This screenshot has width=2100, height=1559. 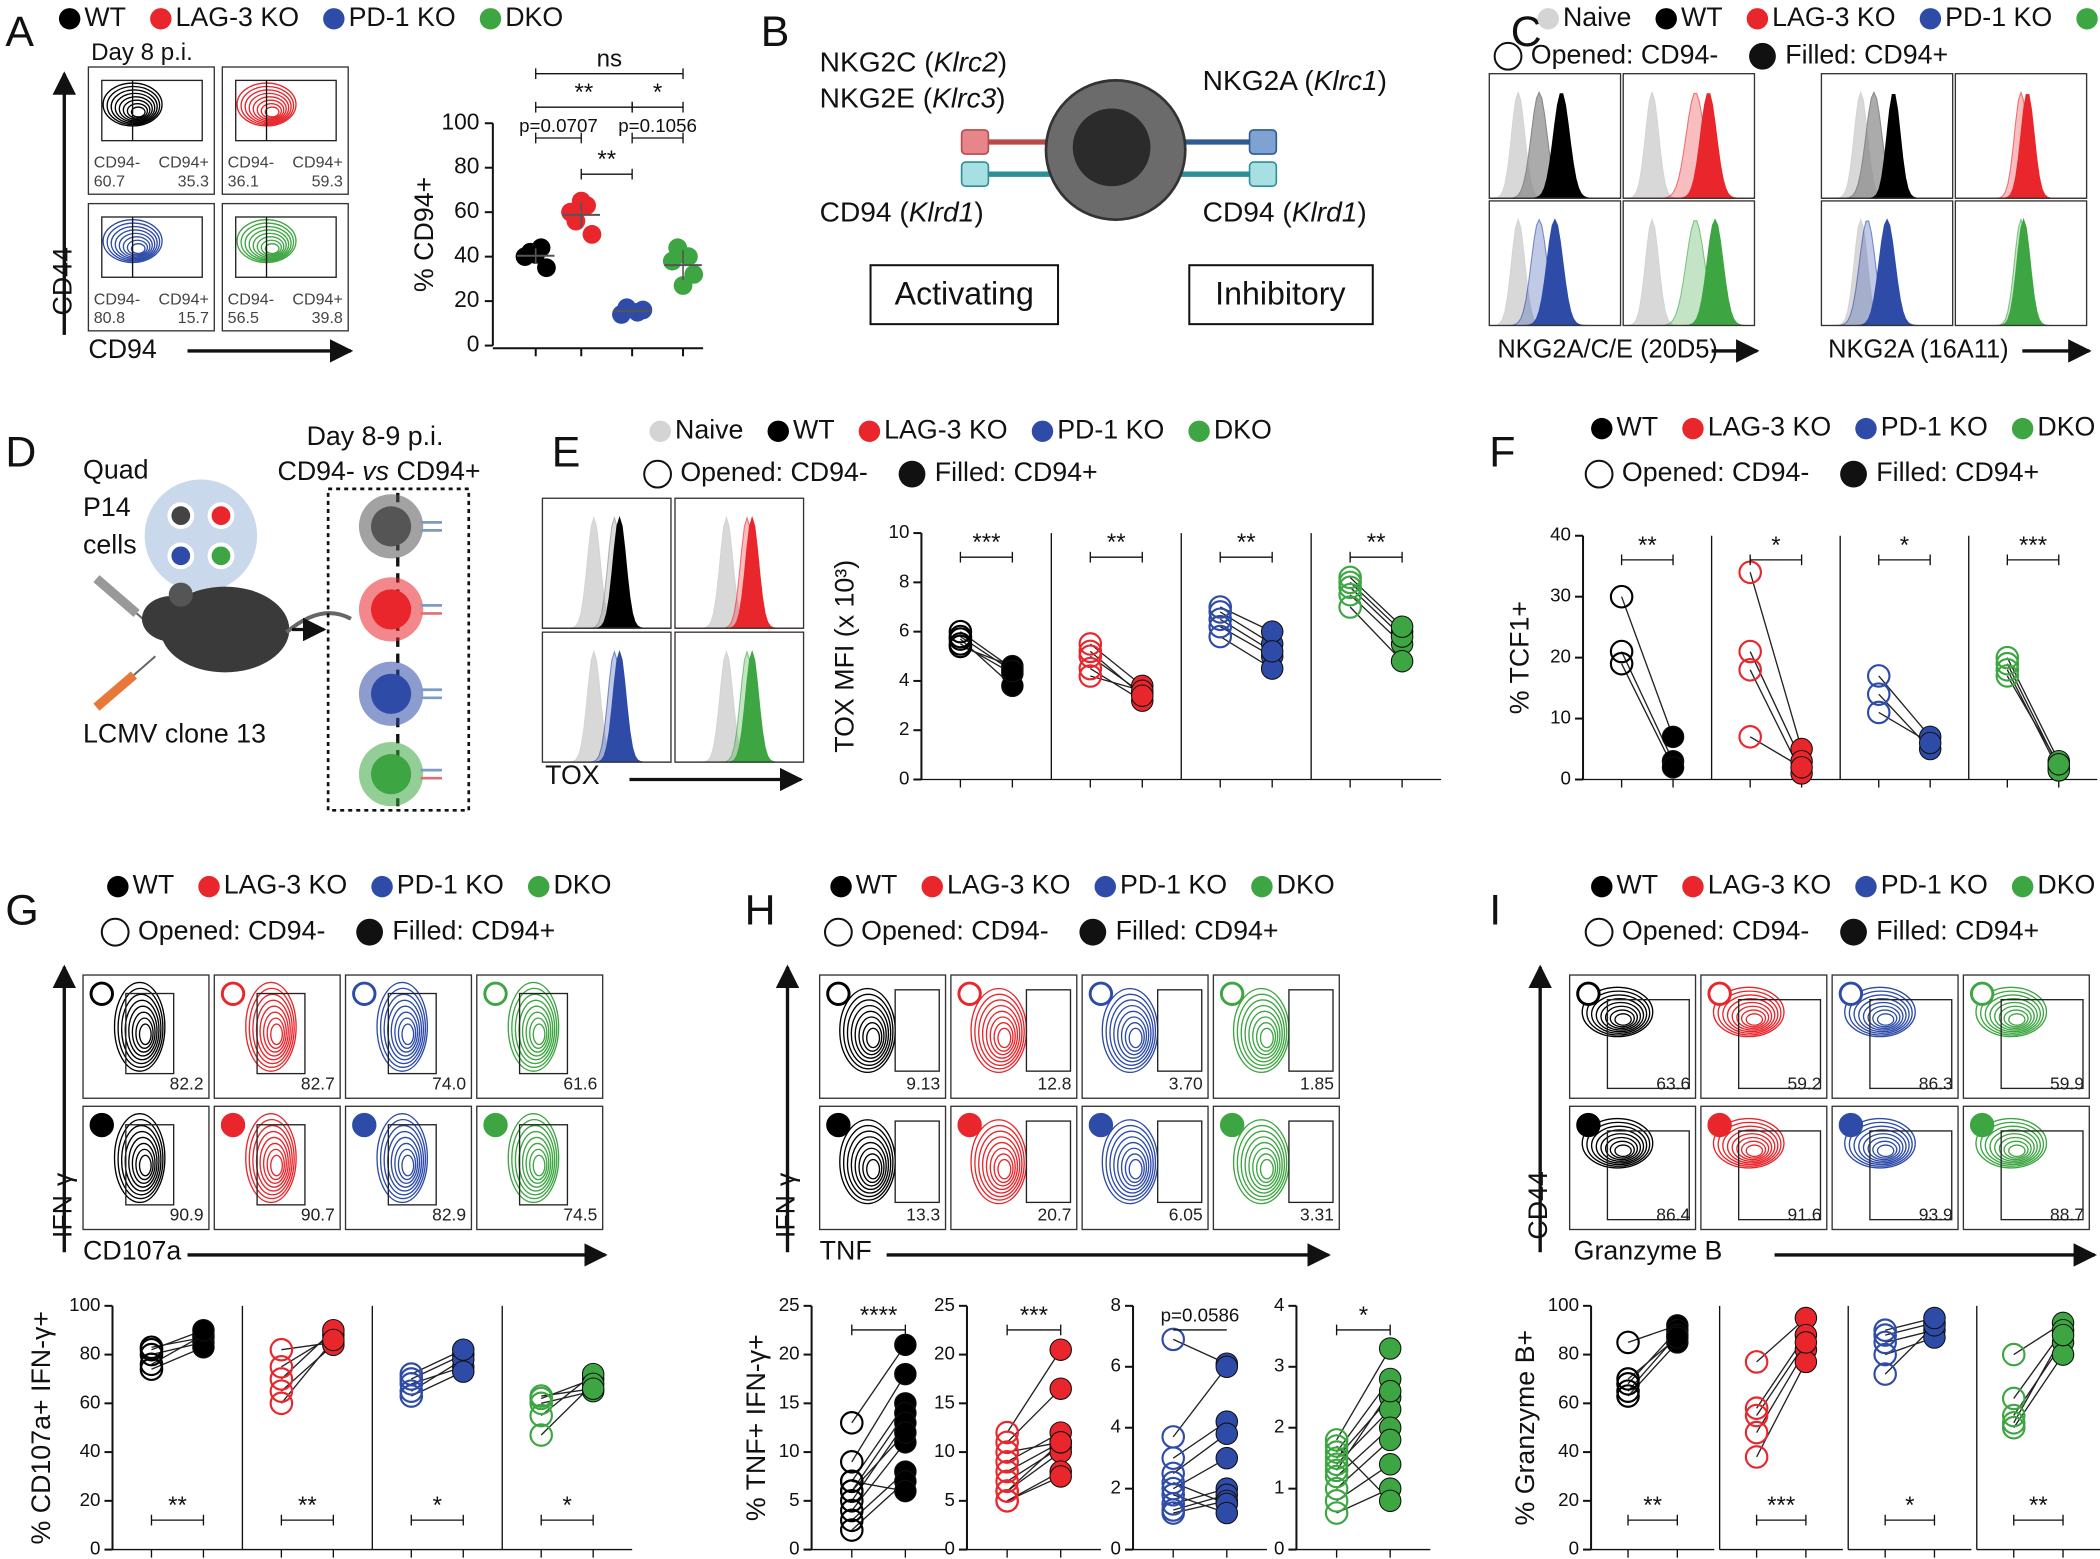 What do you see at coordinates (944, 1401) in the screenshot?
I see `y-tick-label: 15` at bounding box center [944, 1401].